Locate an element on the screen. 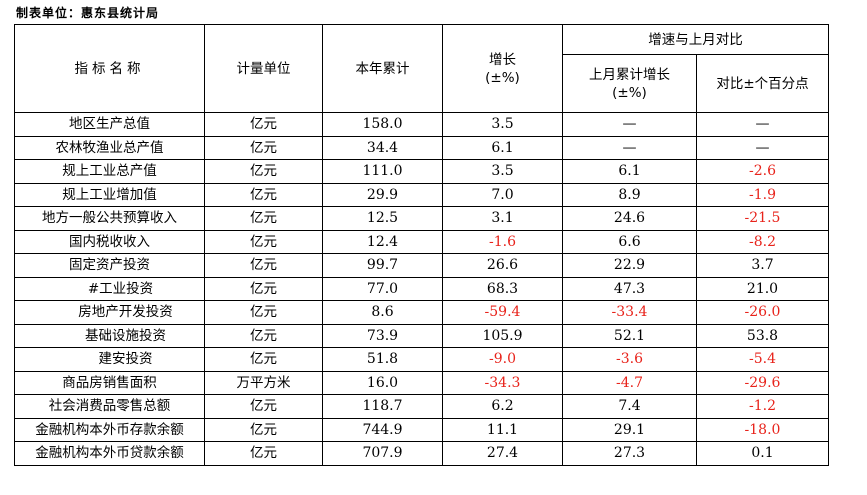 This screenshot has height=495, width=867. pp-change-value: 53.8 is located at coordinates (762, 335).